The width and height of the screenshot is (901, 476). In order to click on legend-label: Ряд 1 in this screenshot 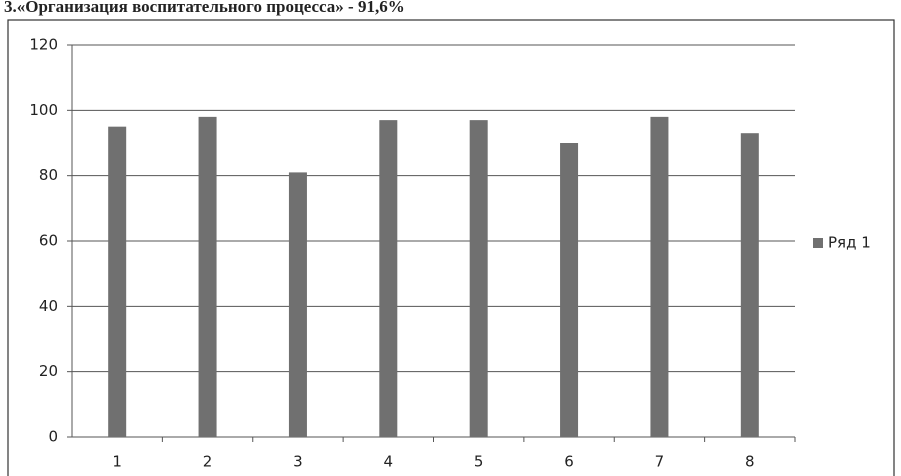, I will do `click(849, 243)`.